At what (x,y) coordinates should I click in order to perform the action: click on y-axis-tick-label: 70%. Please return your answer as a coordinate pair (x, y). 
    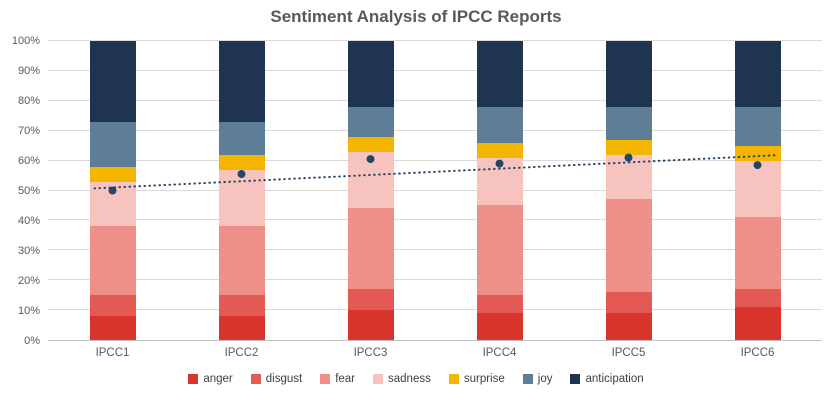
    Looking at the image, I should click on (28, 131).